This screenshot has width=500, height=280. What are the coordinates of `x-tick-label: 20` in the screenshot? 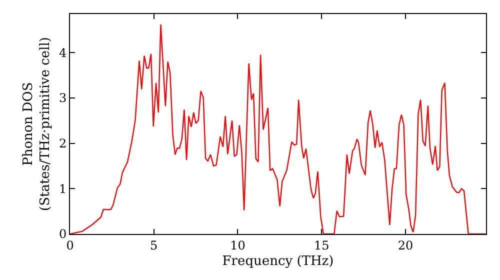 It's located at (406, 245).